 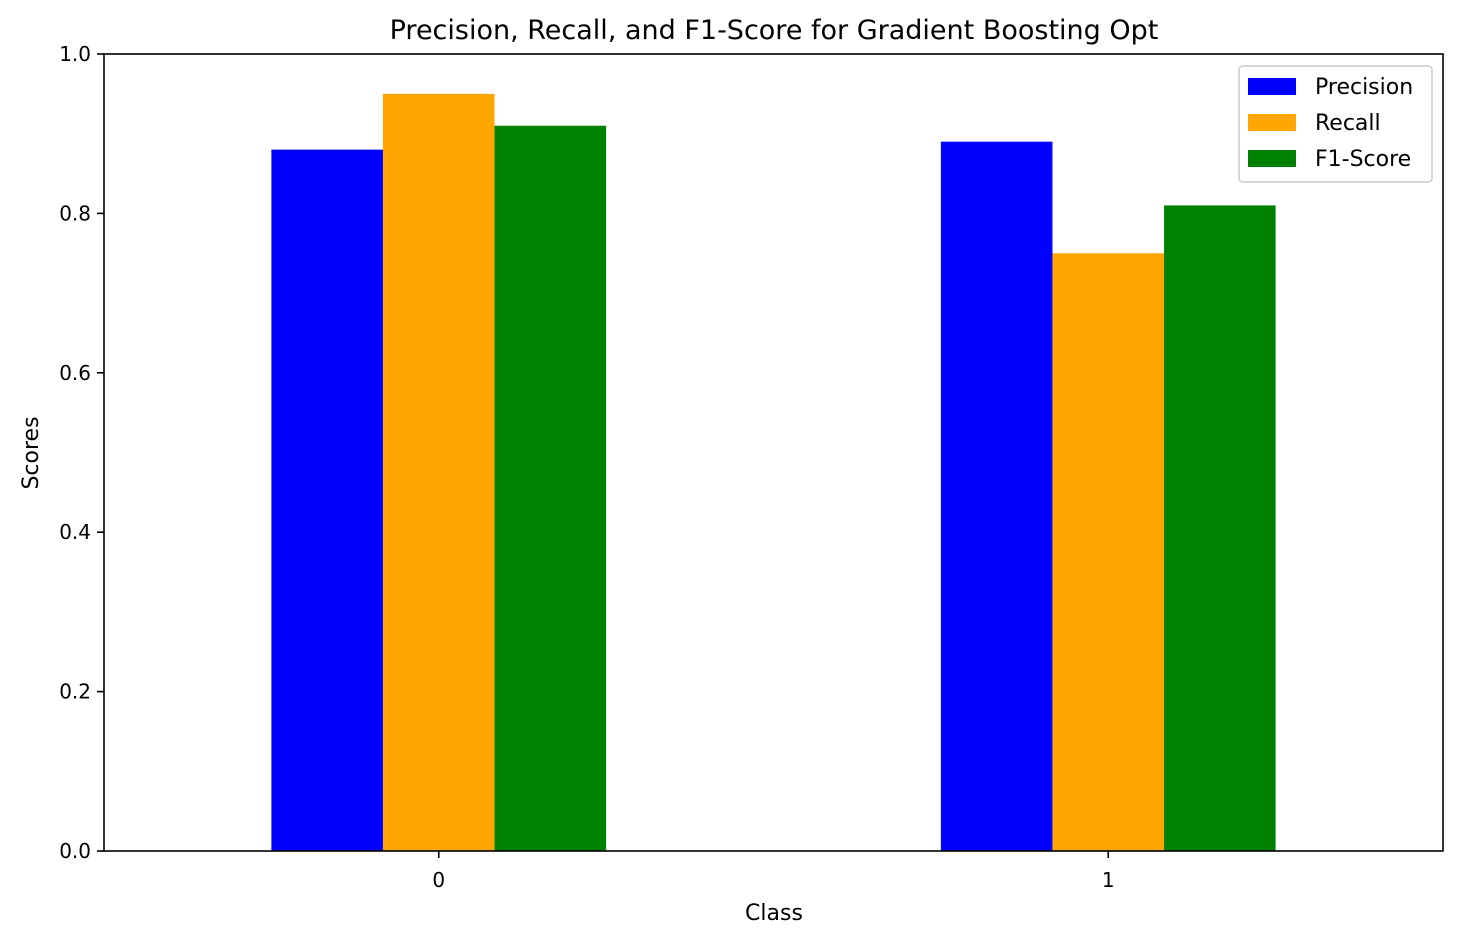 What do you see at coordinates (81, 452) in the screenshot?
I see `y-axis: 0.0 0.2 0.4 0.6 0.8 1.0` at bounding box center [81, 452].